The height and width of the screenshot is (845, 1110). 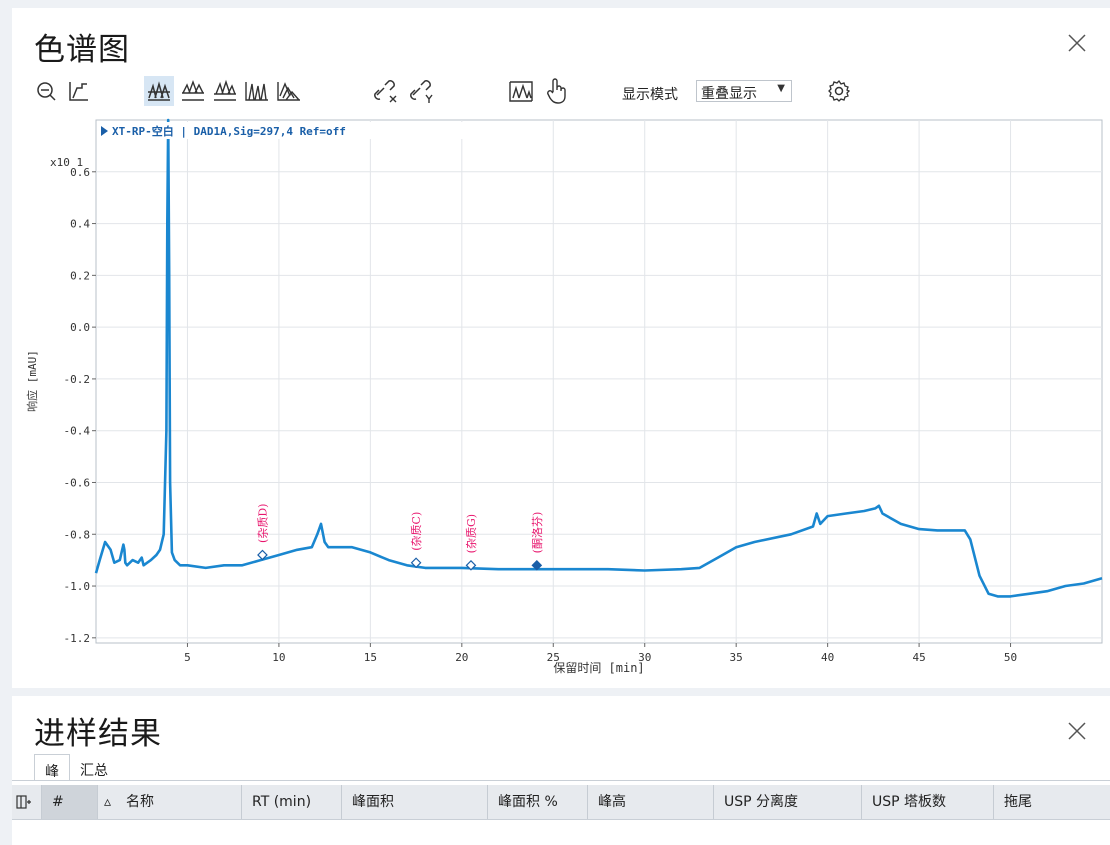 I want to click on tab-summary: 汇总, so click(x=94, y=771).